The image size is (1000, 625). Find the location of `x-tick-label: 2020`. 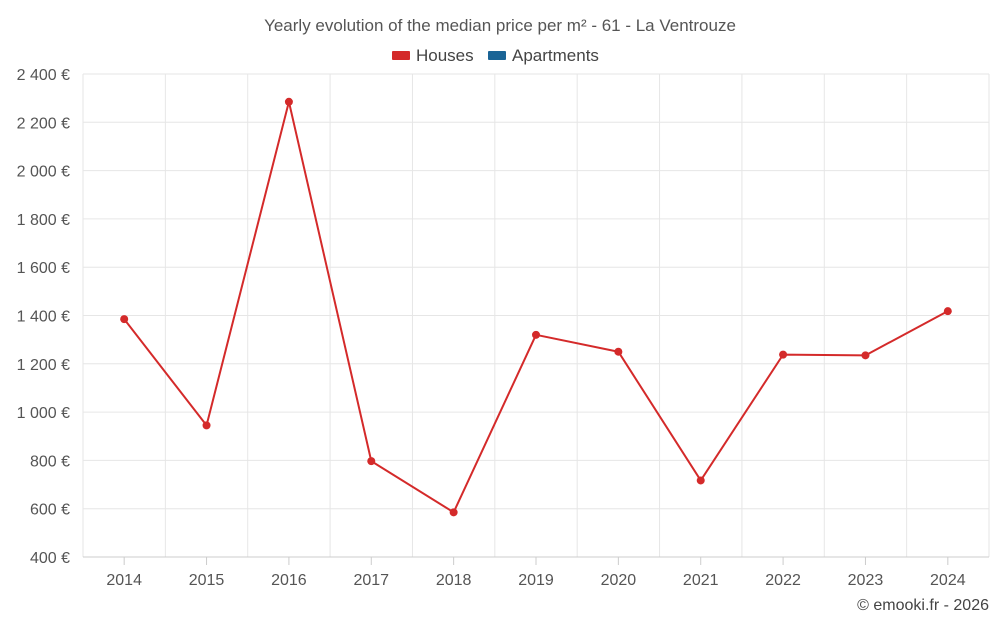

x-tick-label: 2020 is located at coordinates (619, 580).